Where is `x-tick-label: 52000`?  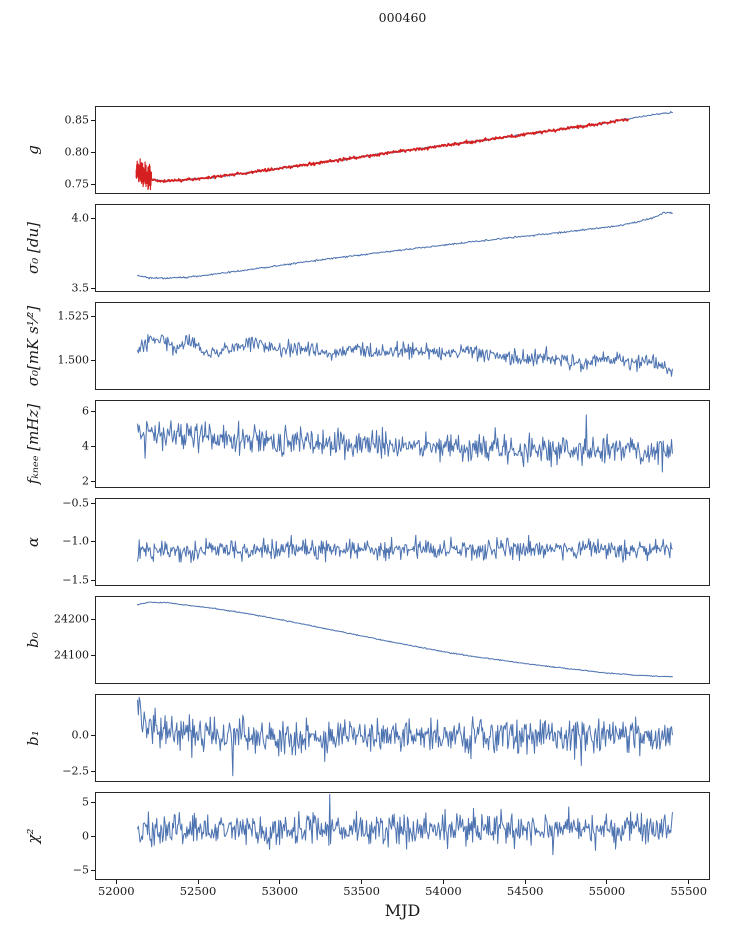
x-tick-label: 52000 is located at coordinates (116, 891).